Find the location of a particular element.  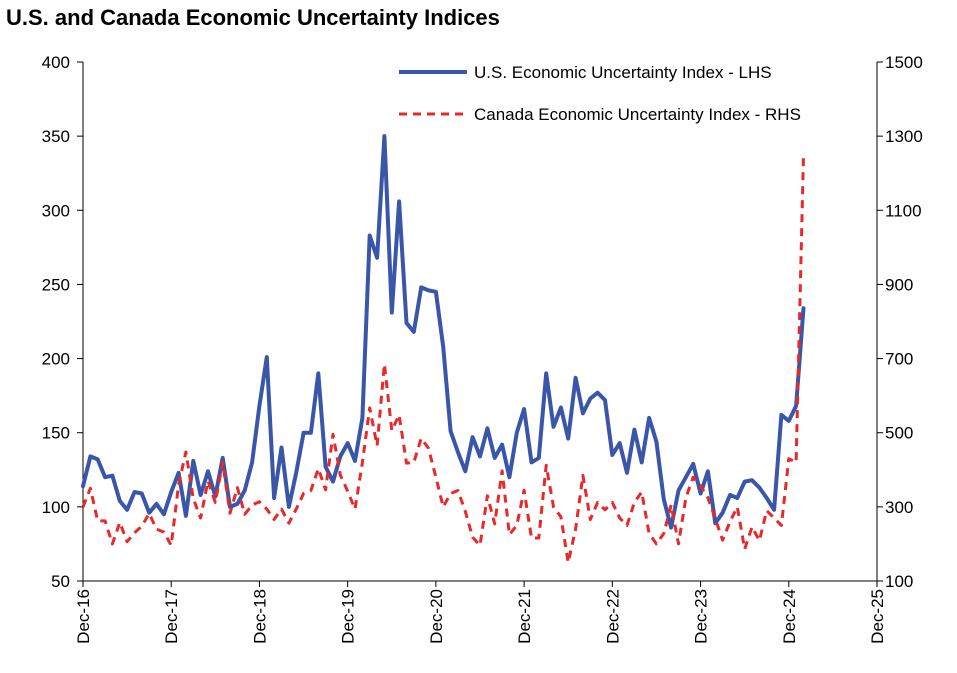

left-y-tick-label: 250 is located at coordinates (56, 284).